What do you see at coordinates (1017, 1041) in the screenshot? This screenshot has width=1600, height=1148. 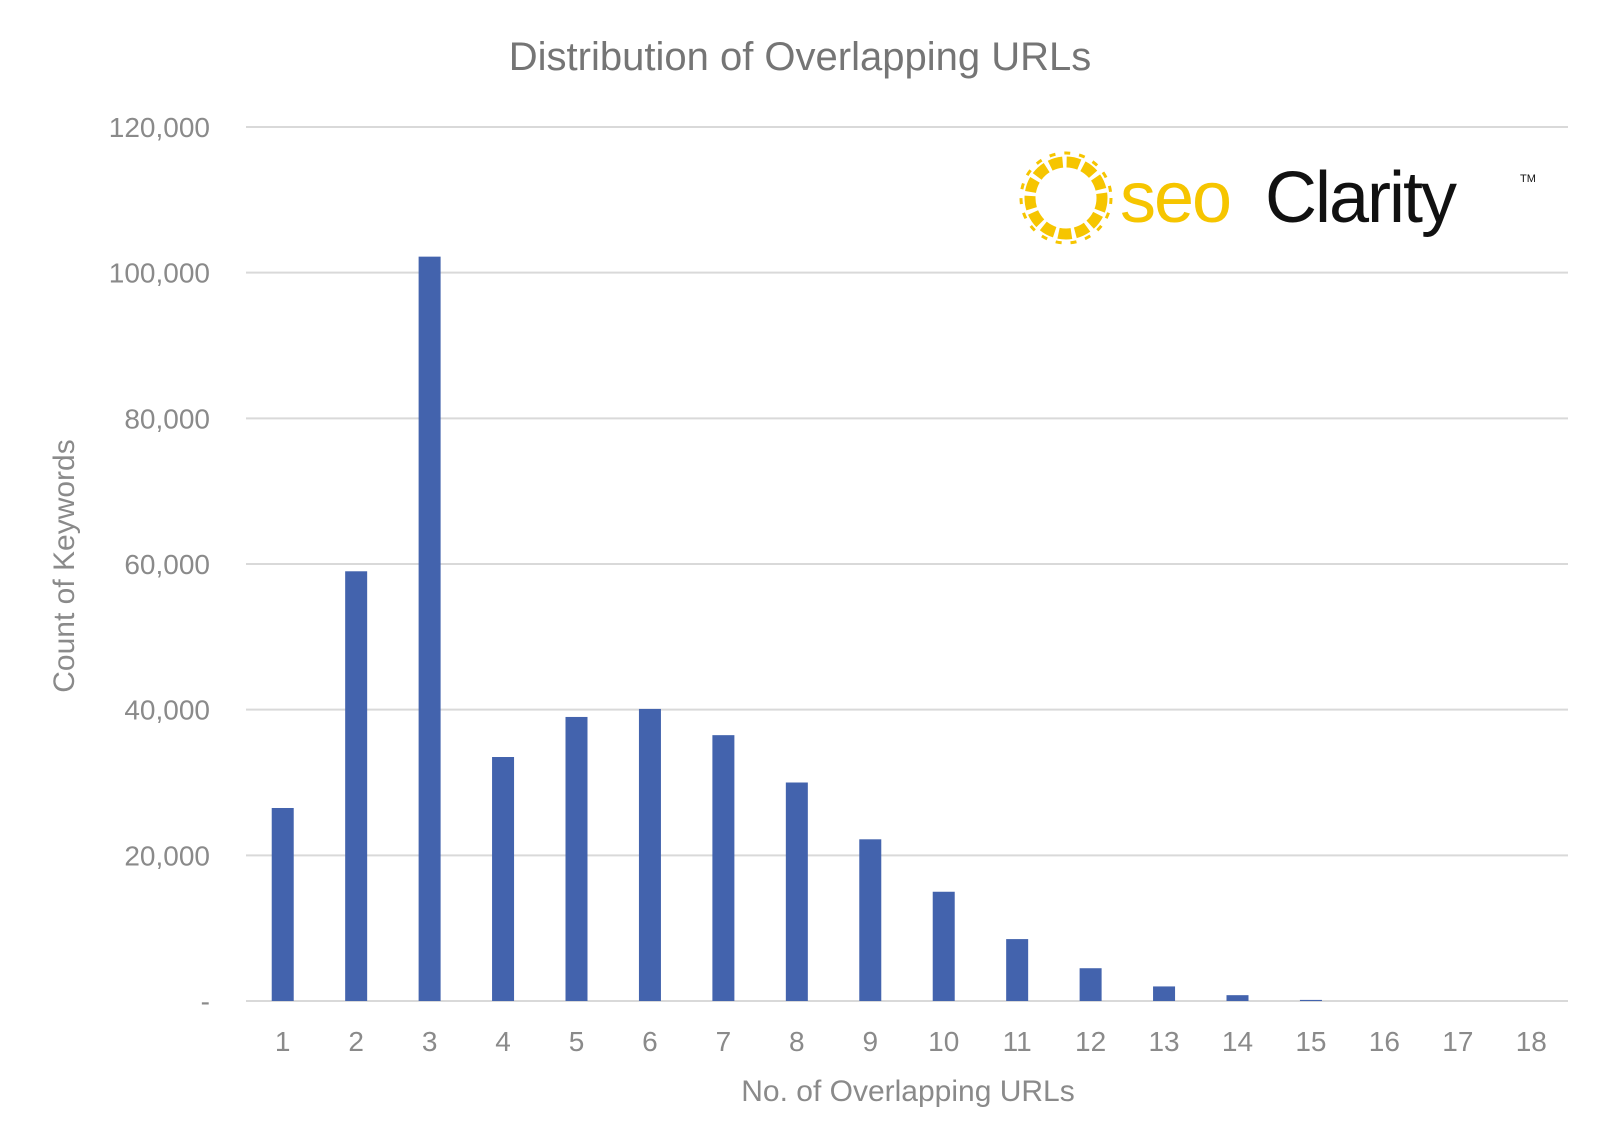 I see `x-tick-label: 11` at bounding box center [1017, 1041].